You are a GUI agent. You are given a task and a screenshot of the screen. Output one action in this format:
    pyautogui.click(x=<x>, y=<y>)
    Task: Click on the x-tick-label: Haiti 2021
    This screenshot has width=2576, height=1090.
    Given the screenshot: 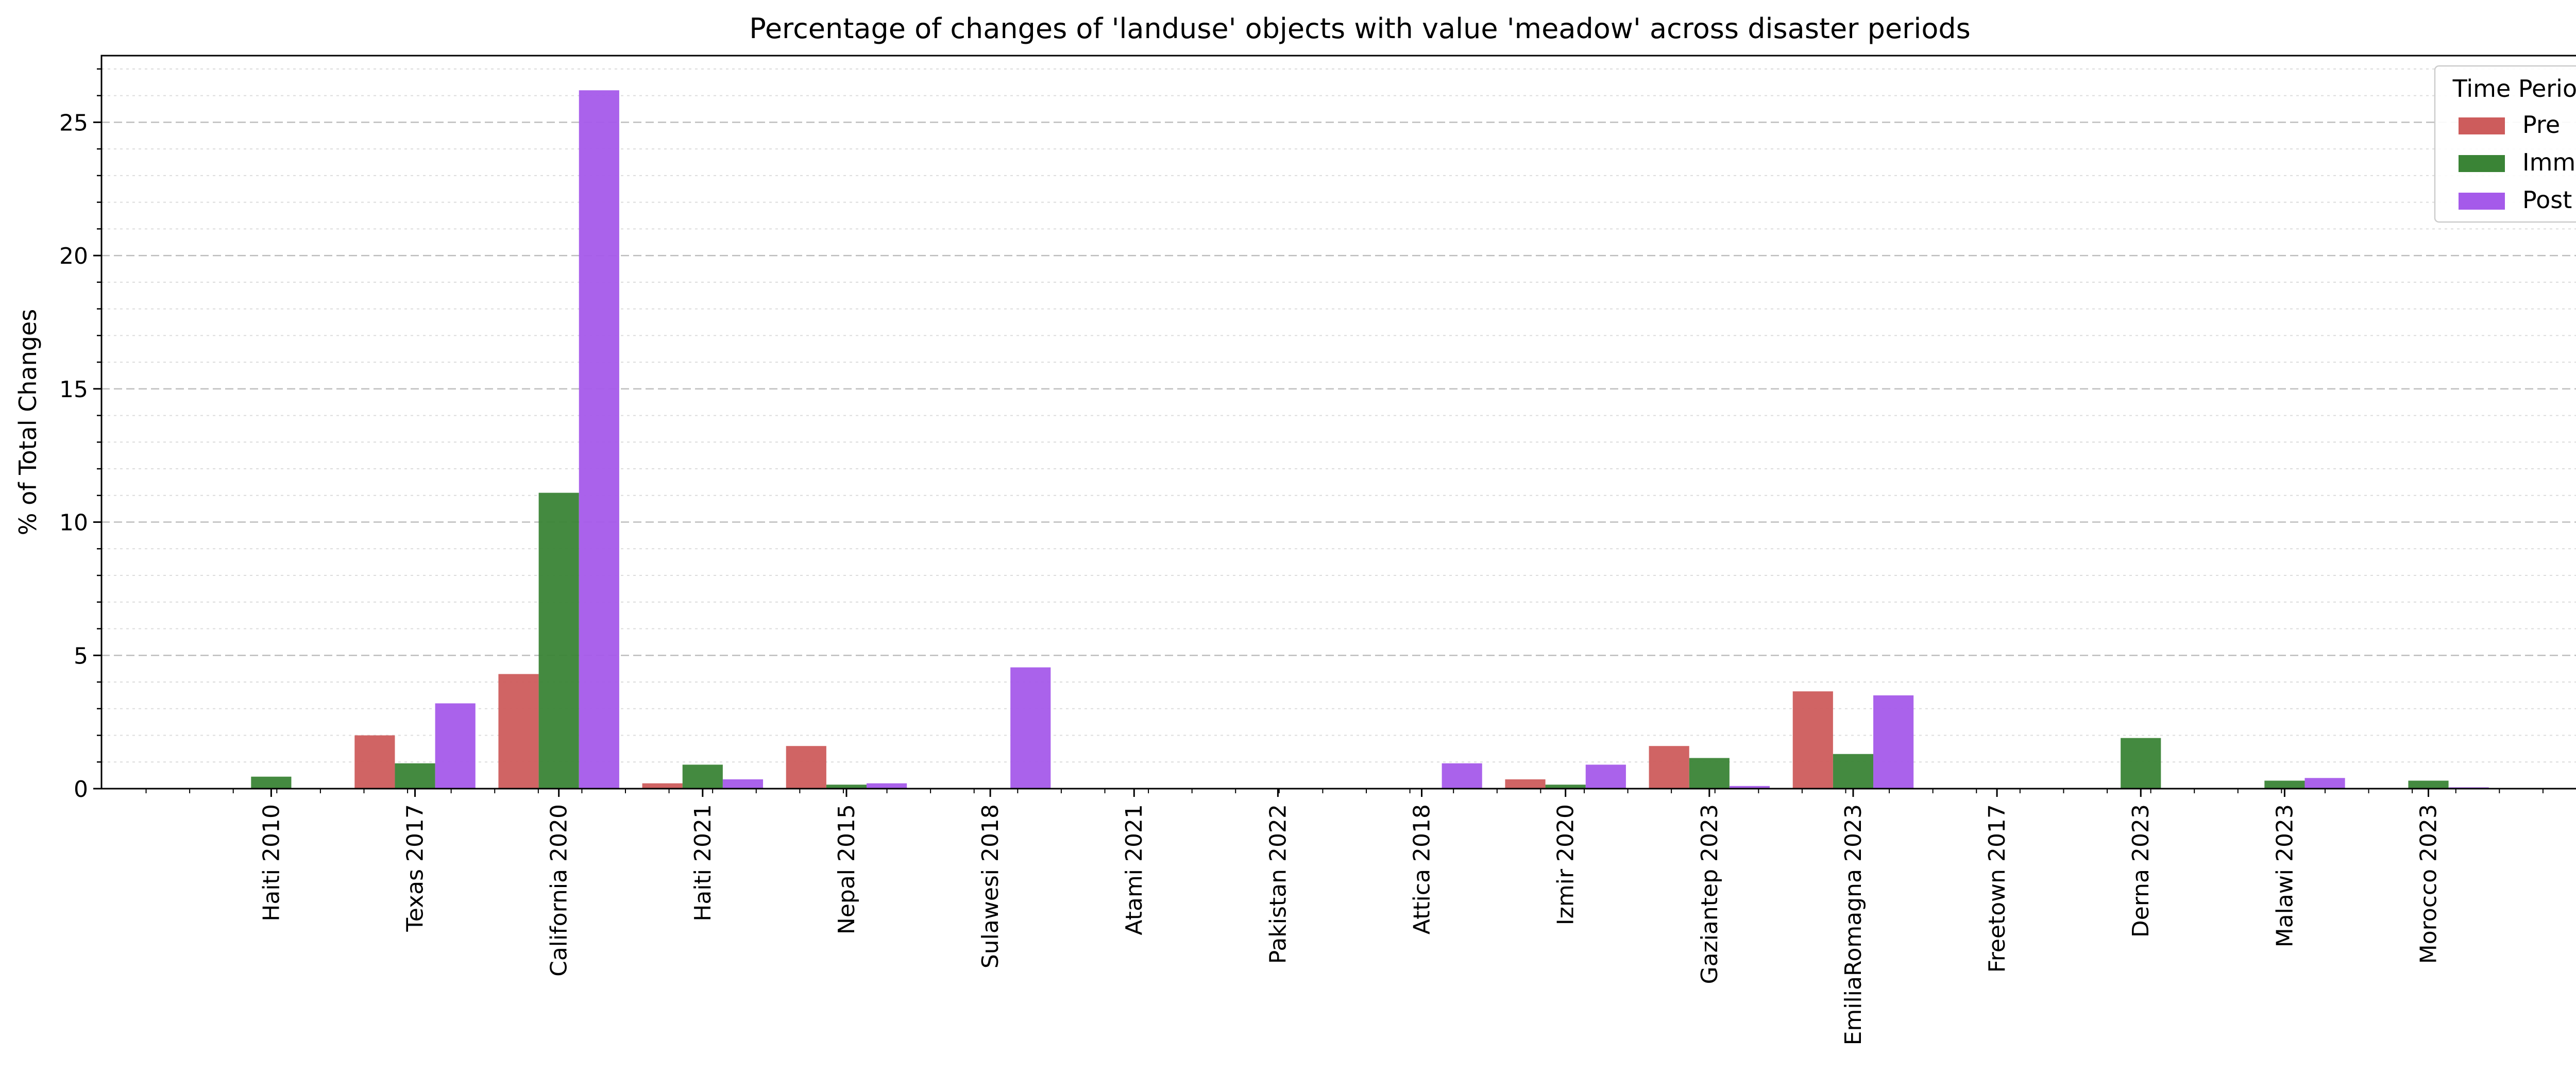 What is the action you would take?
    pyautogui.click(x=703, y=863)
    